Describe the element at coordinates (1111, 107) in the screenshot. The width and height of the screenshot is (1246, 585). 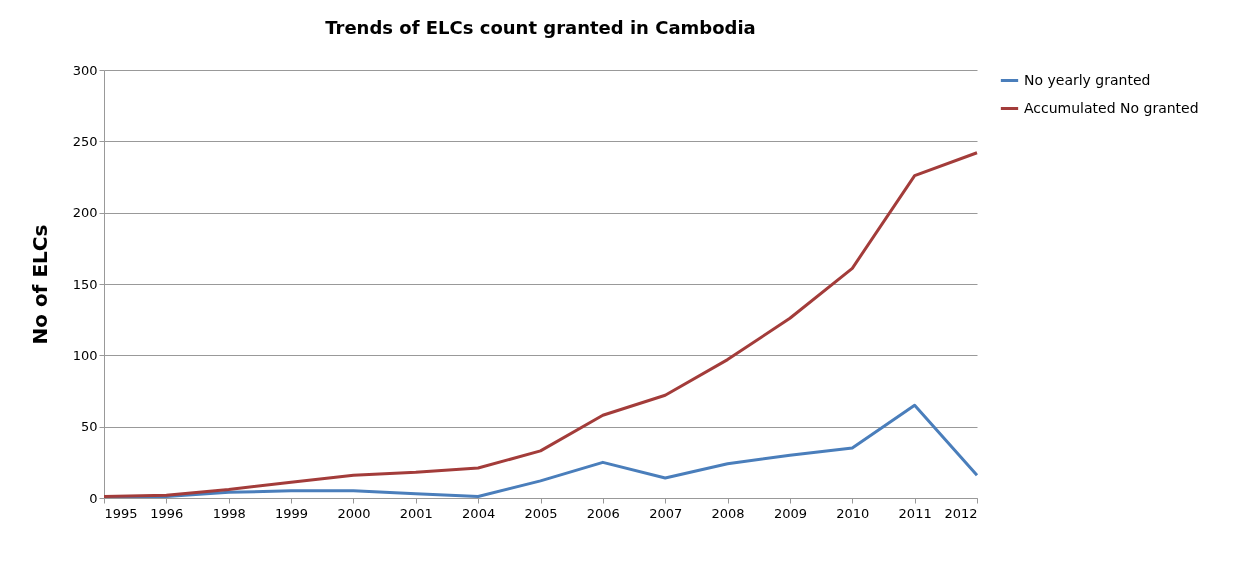
I see `legend-label: Accumulated No granted` at that location.